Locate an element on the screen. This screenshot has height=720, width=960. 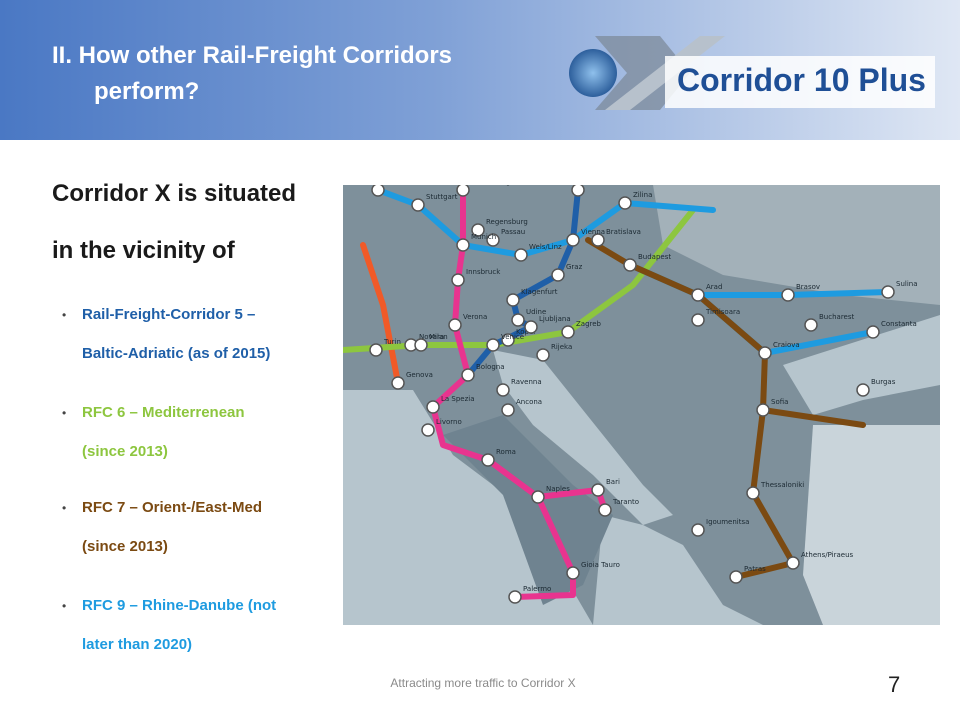
city-label: Mannheim is located at coordinates (404, 185).